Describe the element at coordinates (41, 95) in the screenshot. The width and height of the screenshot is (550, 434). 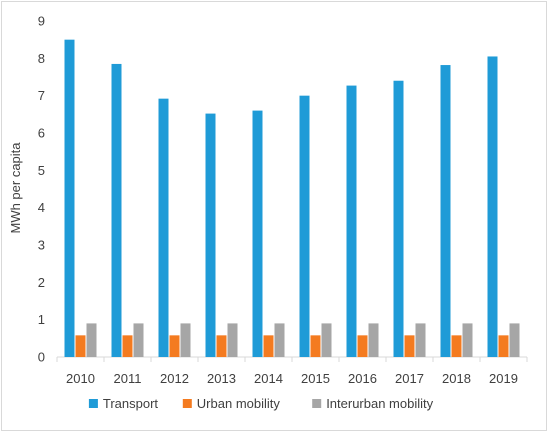
I see `y-tick-label: 7` at that location.